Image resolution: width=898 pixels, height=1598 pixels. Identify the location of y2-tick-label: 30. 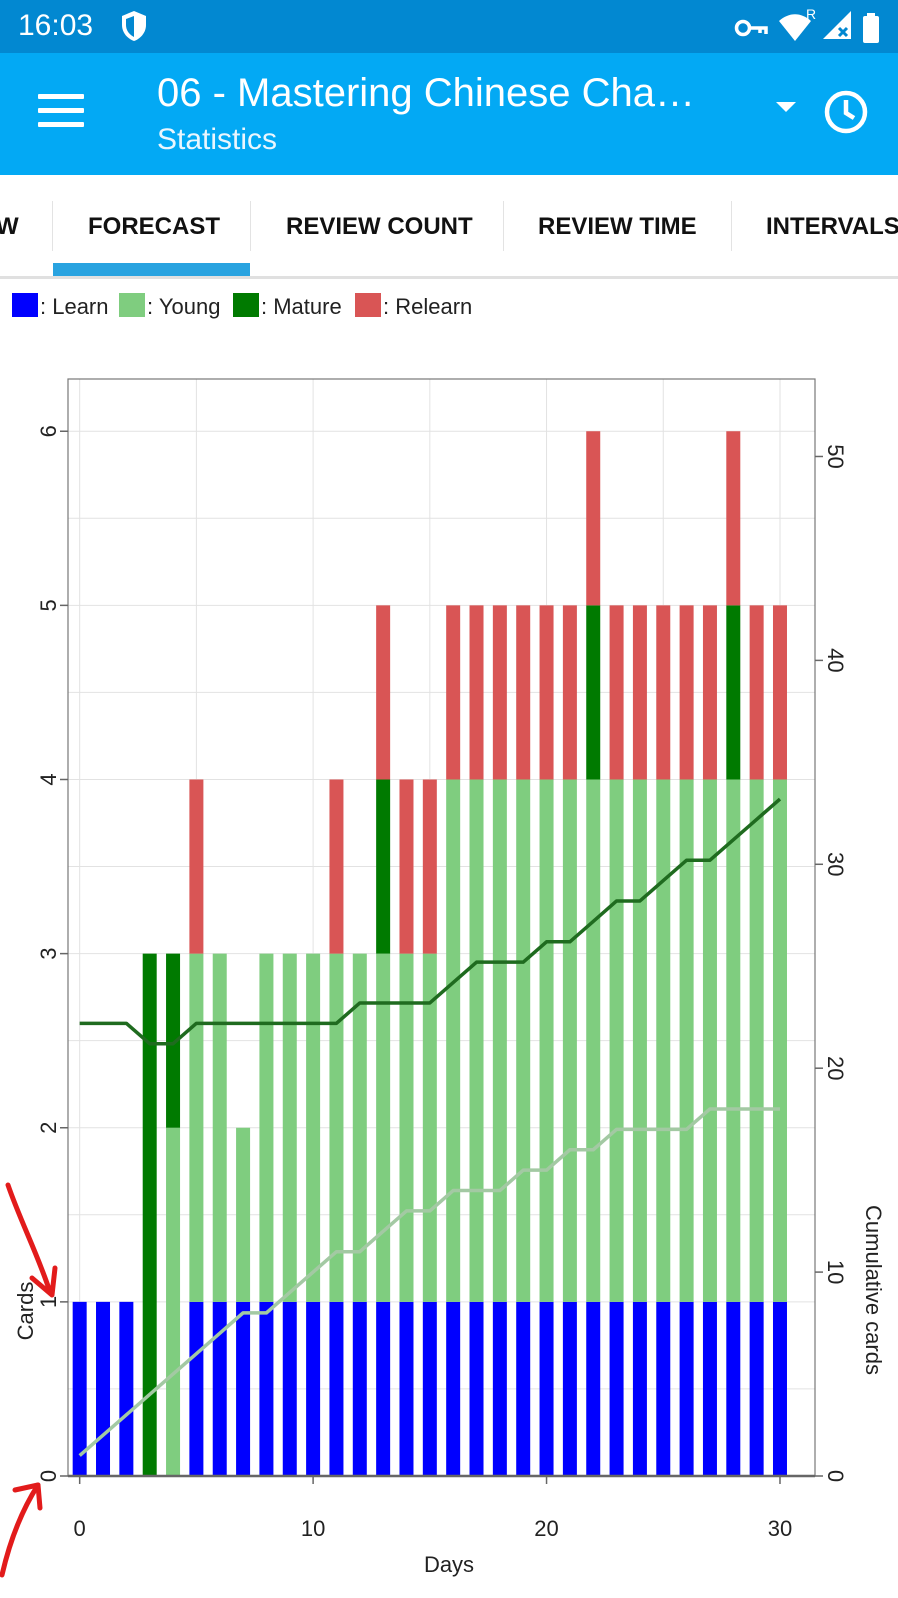
(835, 864).